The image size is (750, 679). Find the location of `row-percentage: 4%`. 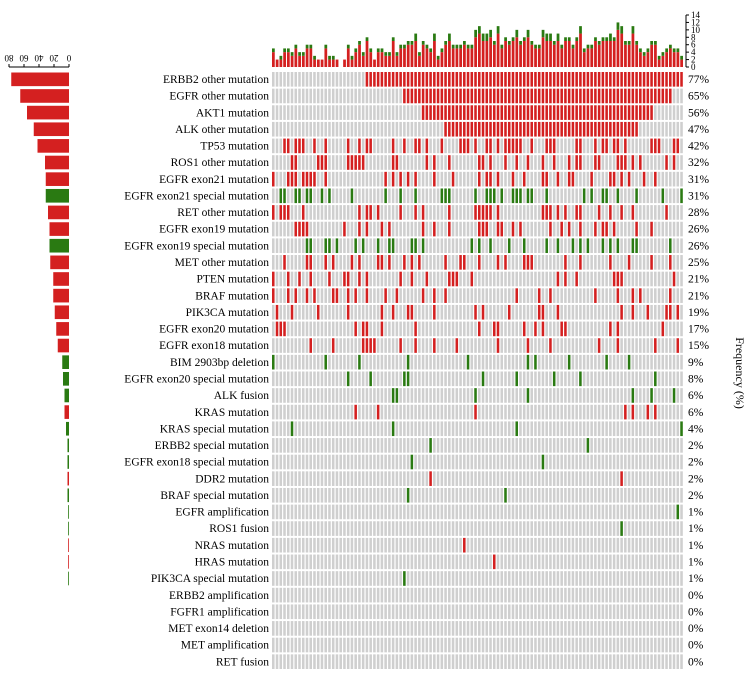

row-percentage: 4% is located at coordinates (696, 429).